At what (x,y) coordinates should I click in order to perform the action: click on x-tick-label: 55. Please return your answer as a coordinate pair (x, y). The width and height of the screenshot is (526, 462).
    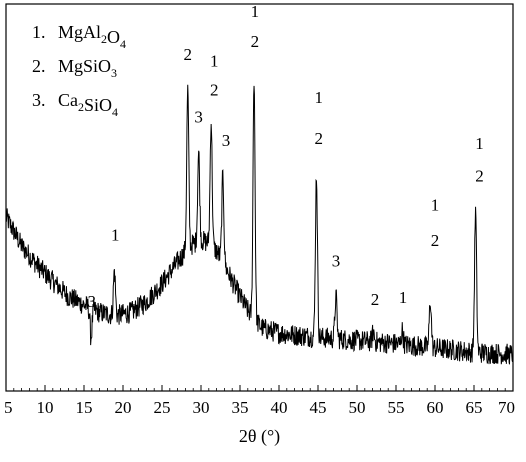
    Looking at the image, I should click on (396, 407).